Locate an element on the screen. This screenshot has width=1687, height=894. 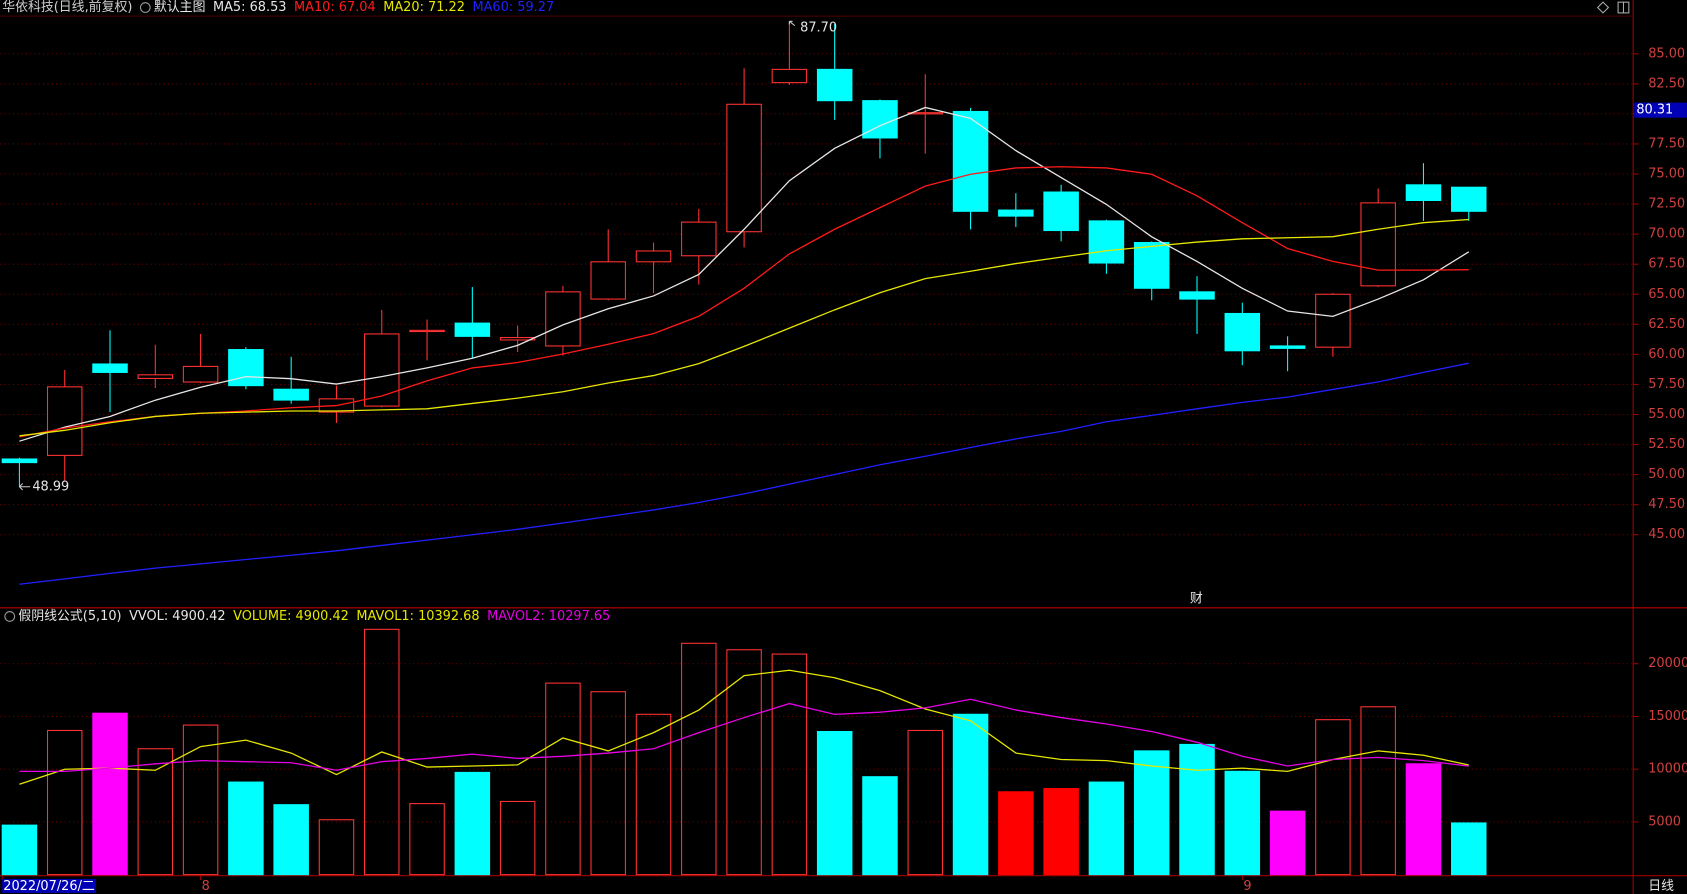
y-tick-label: 85.00 is located at coordinates (1666, 53).